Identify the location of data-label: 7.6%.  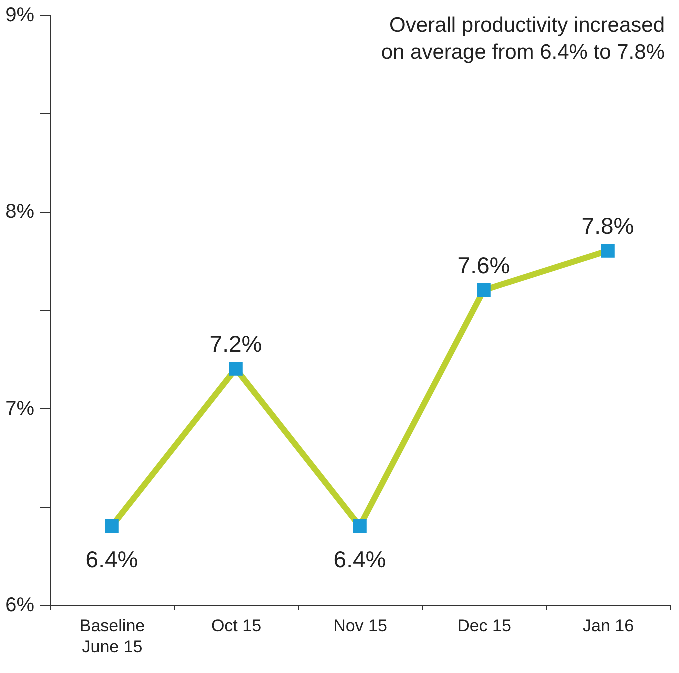
(484, 265).